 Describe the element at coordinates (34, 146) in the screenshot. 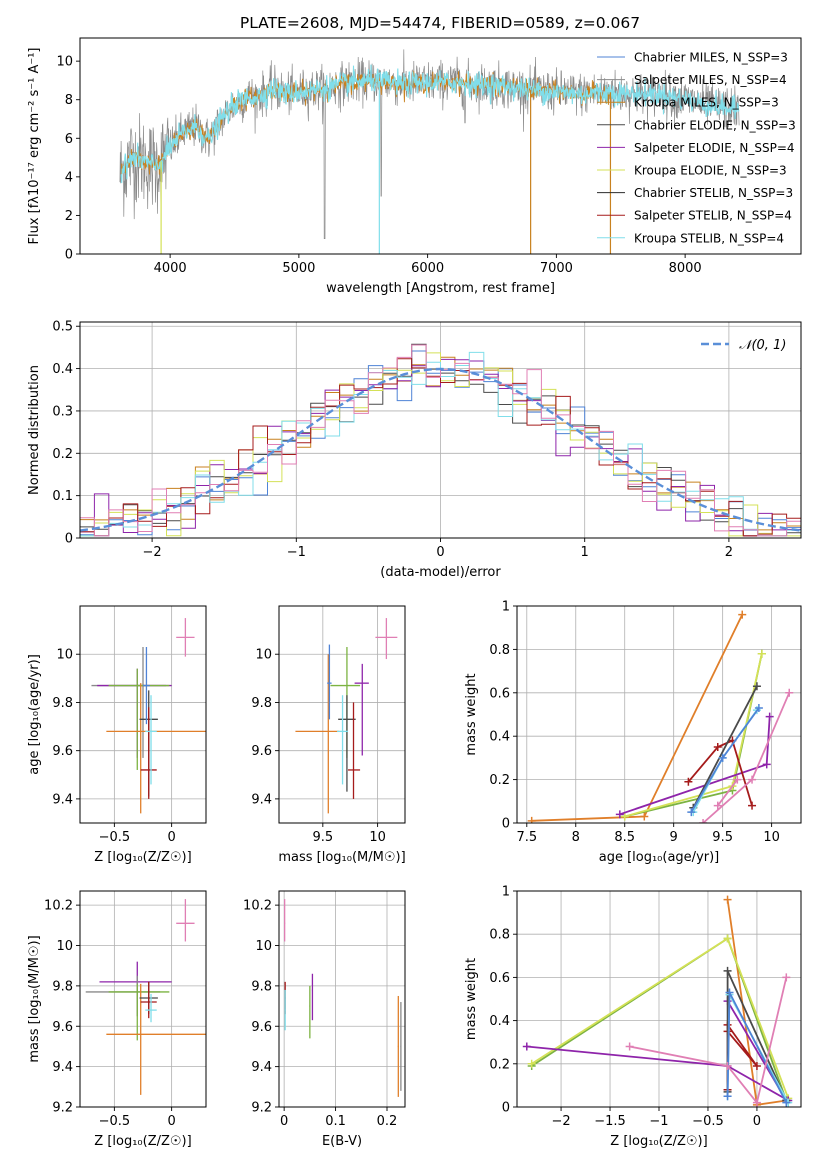

I see `y-axis-label: Flux [fλ10⁻¹⁷ erg cm⁻² s⁻¹ A⁻¹]` at that location.